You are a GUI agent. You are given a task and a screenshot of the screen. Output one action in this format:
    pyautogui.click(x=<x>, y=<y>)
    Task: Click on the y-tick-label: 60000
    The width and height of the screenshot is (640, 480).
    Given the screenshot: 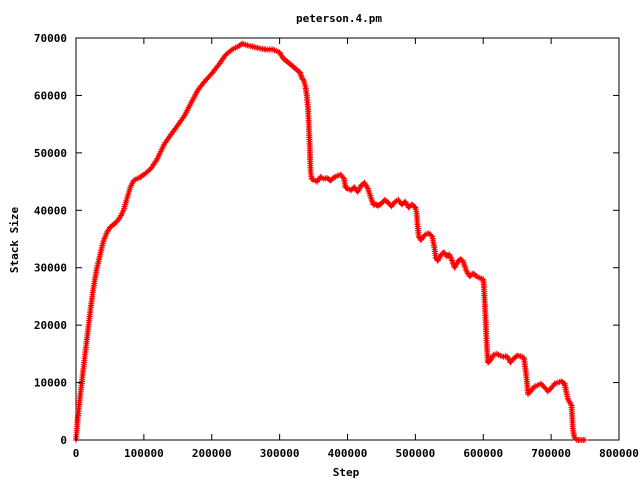 What is the action you would take?
    pyautogui.click(x=50, y=95)
    